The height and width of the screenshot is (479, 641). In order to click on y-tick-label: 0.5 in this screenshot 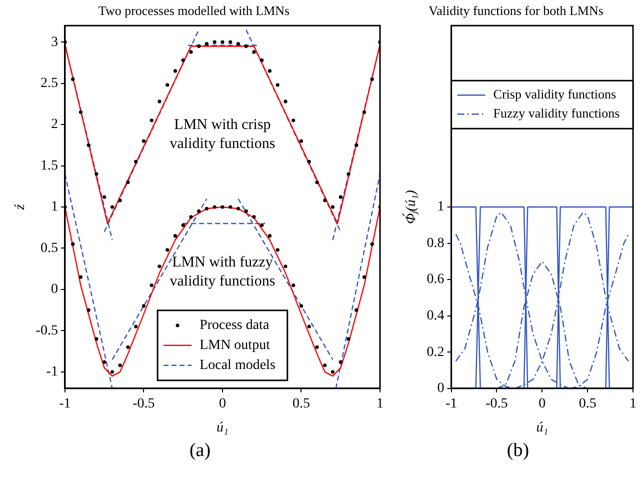, I will do `click(49, 248)`.